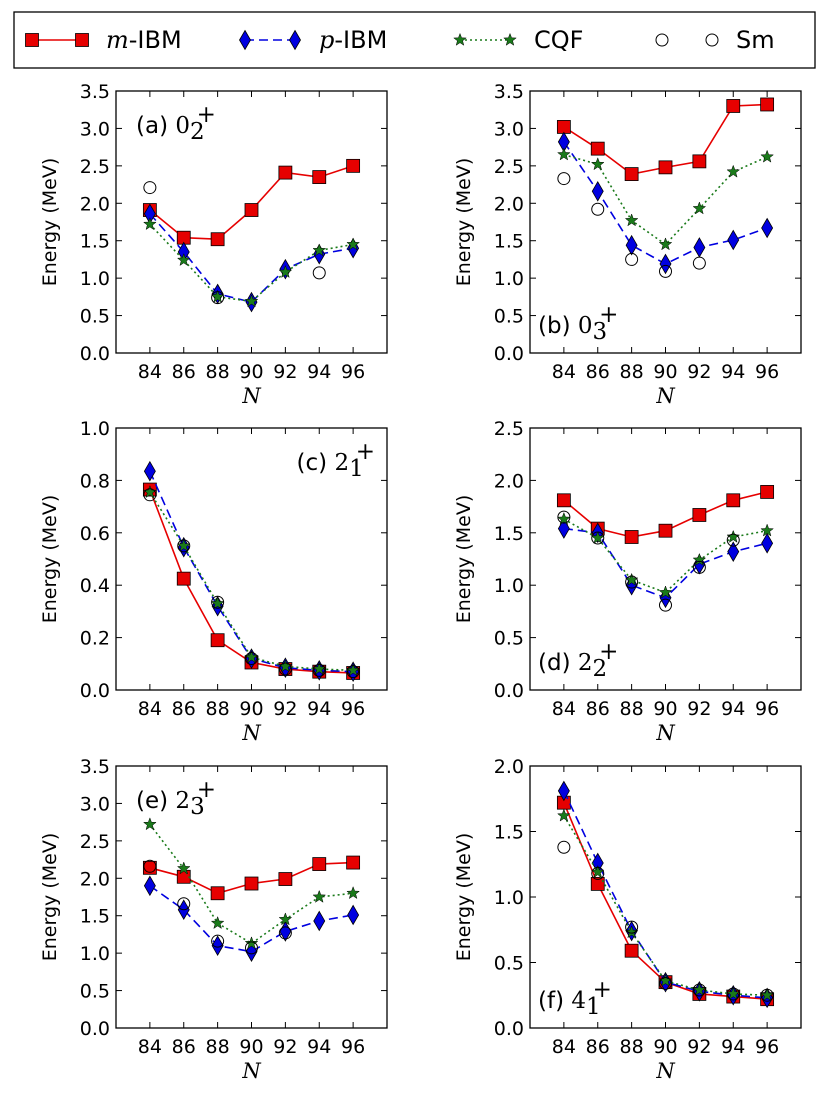  What do you see at coordinates (353, 40) in the screenshot?
I see `legend-label-p-ibm: p-IBM` at bounding box center [353, 40].